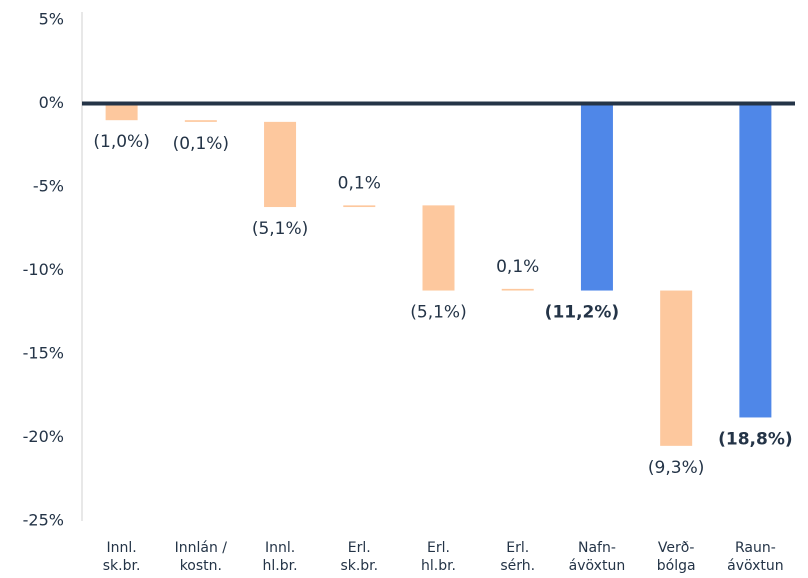 This screenshot has height=578, width=808. I want to click on value-label: (0,1%), so click(201, 144).